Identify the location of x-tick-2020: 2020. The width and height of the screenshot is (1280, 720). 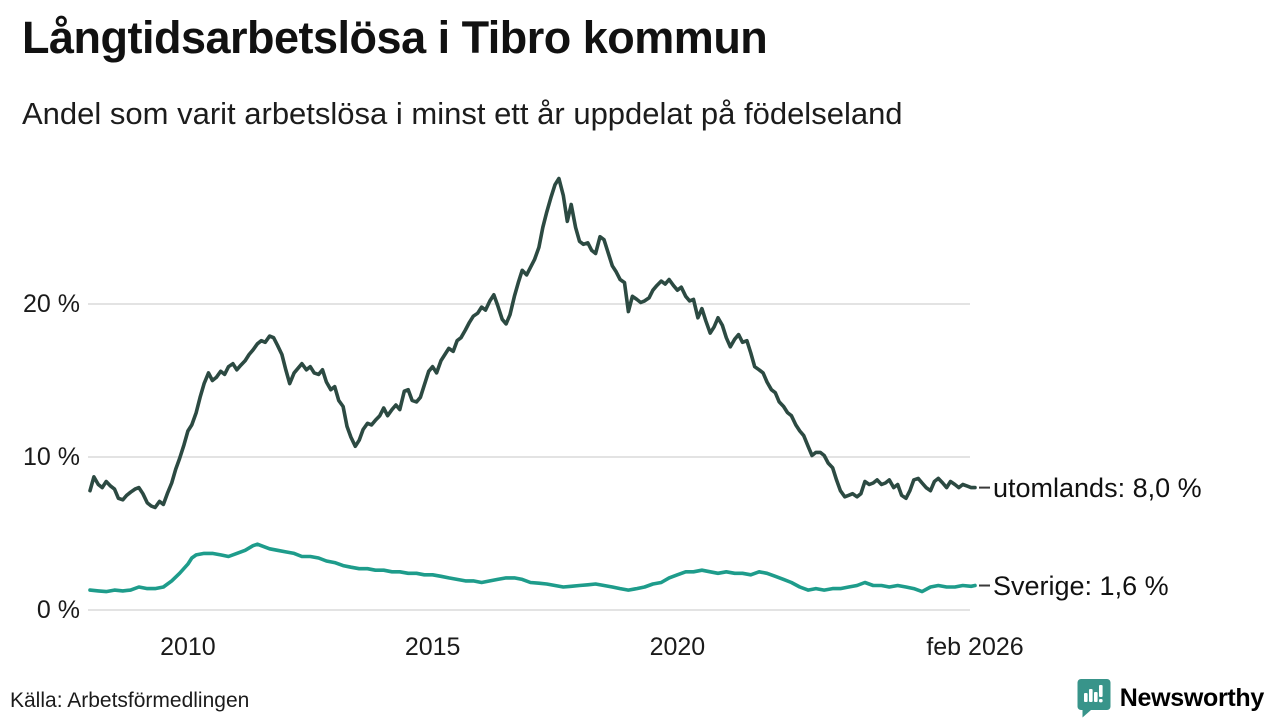
(677, 647).